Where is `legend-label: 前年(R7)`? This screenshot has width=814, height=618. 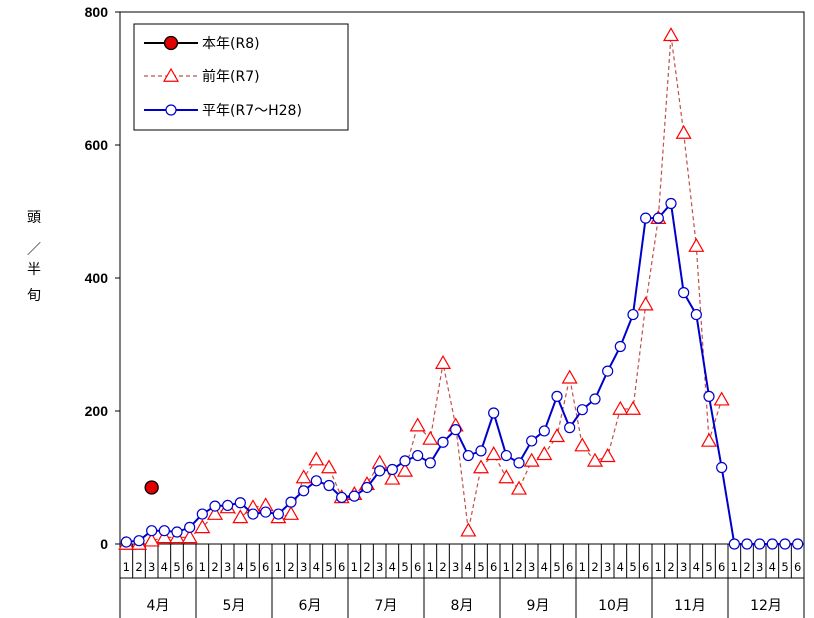
legend-label: 前年(R7) is located at coordinates (231, 76).